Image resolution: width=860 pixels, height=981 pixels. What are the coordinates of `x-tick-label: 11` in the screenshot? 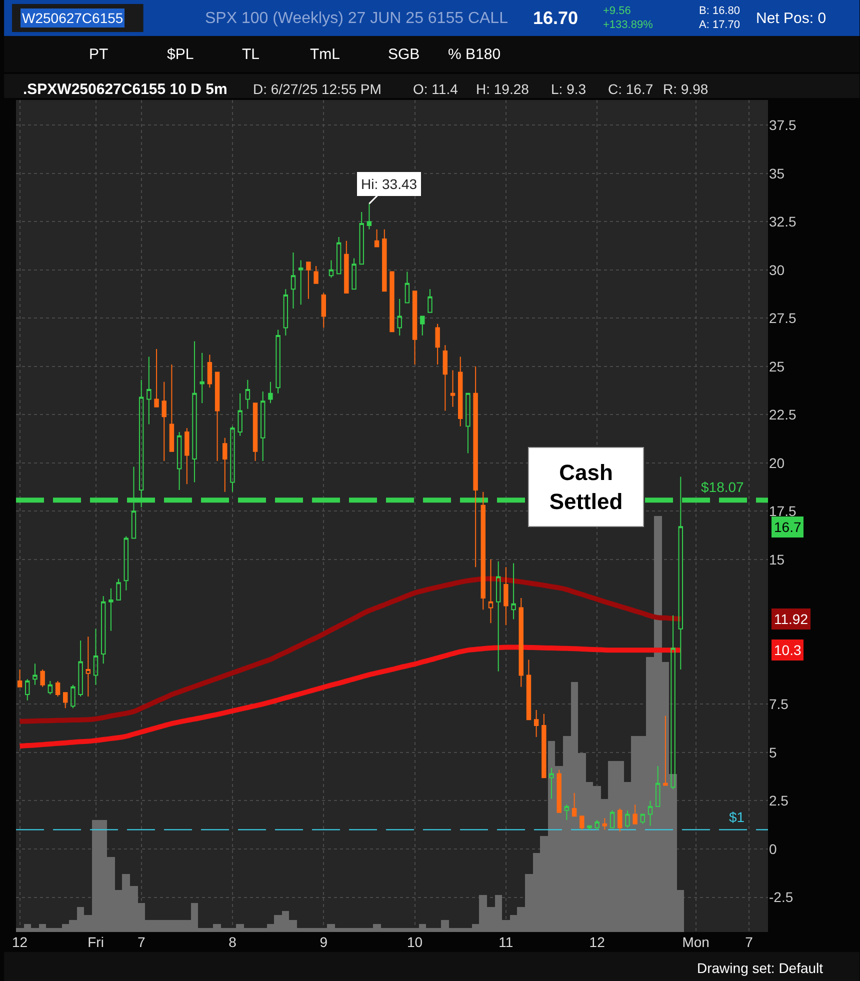 It's located at (506, 942).